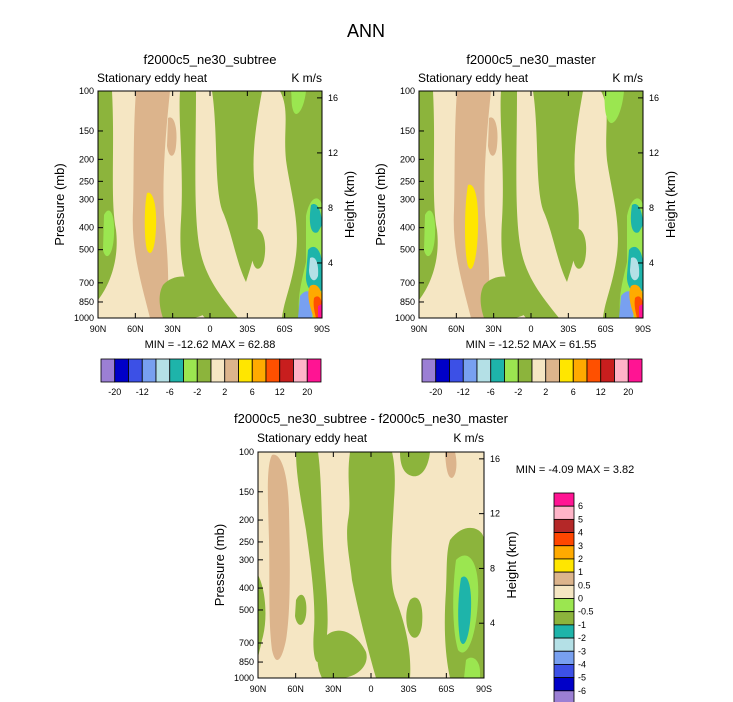  I want to click on colorbar-label: -4, so click(582, 664).